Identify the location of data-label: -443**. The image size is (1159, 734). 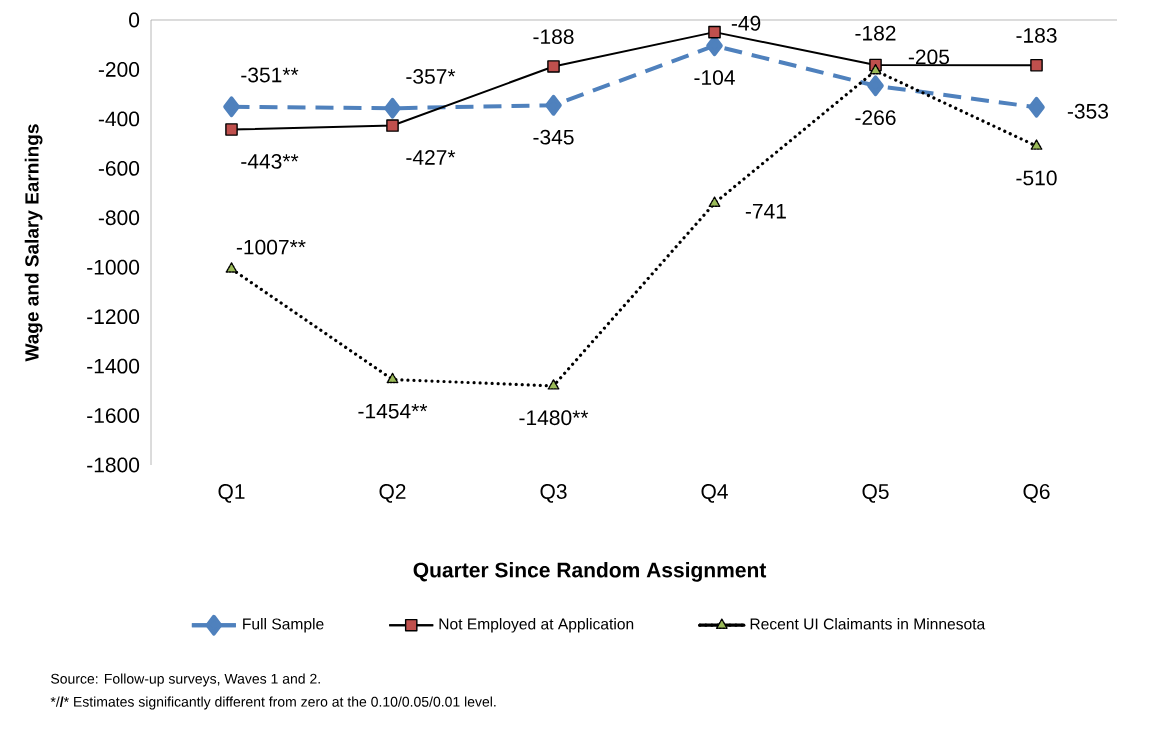
(270, 161).